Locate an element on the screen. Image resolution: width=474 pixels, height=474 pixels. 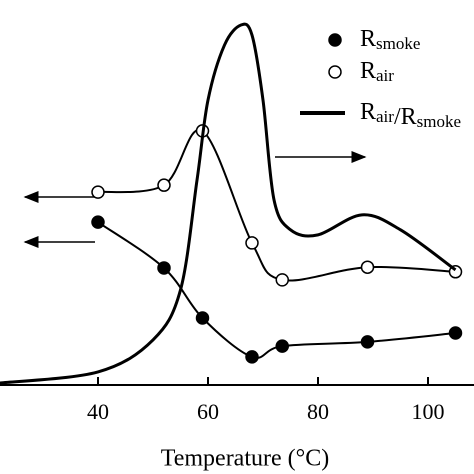
legend-label: Rair/Rsmoke is located at coordinates (410, 115).